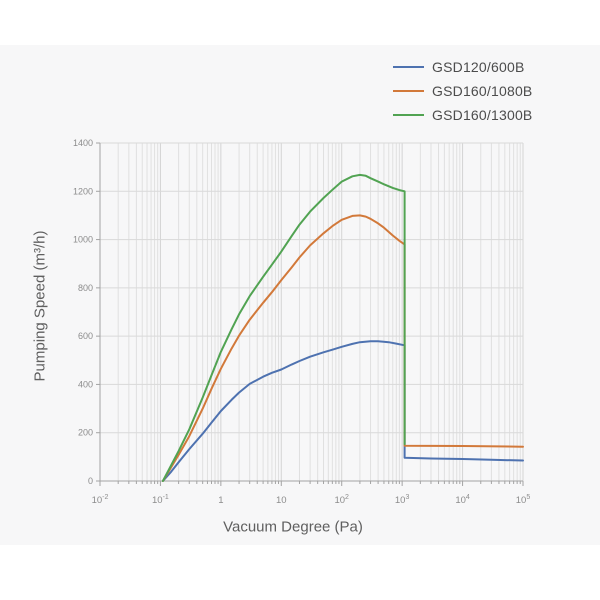  Describe the element at coordinates (83, 143) in the screenshot. I see `y-tick-label: 1400` at that location.